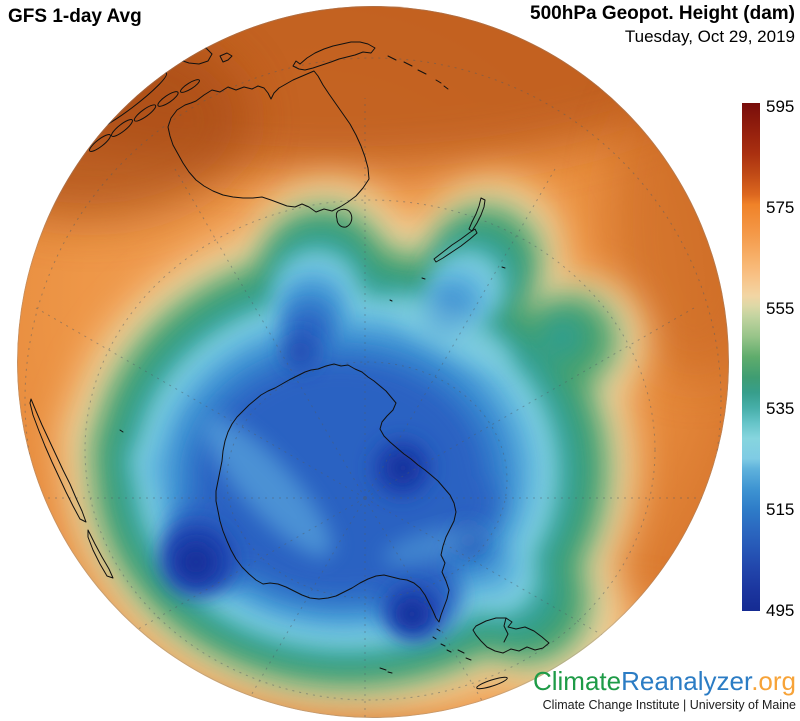 This screenshot has height=721, width=800. What do you see at coordinates (780, 308) in the screenshot?
I see `colorbar-tick-label: 555` at bounding box center [780, 308].